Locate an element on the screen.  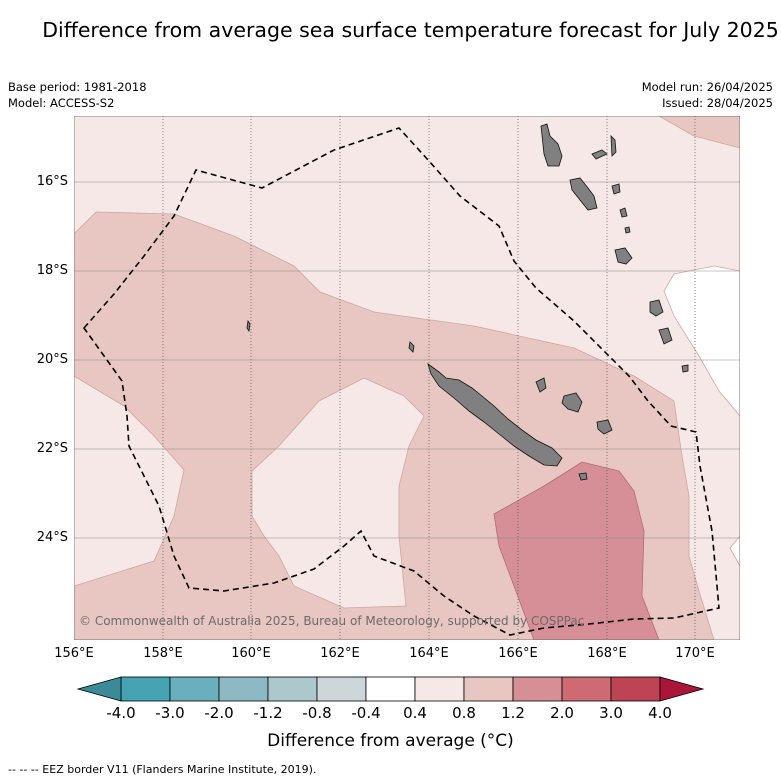
ile-des-pins is located at coordinates (583, 476).